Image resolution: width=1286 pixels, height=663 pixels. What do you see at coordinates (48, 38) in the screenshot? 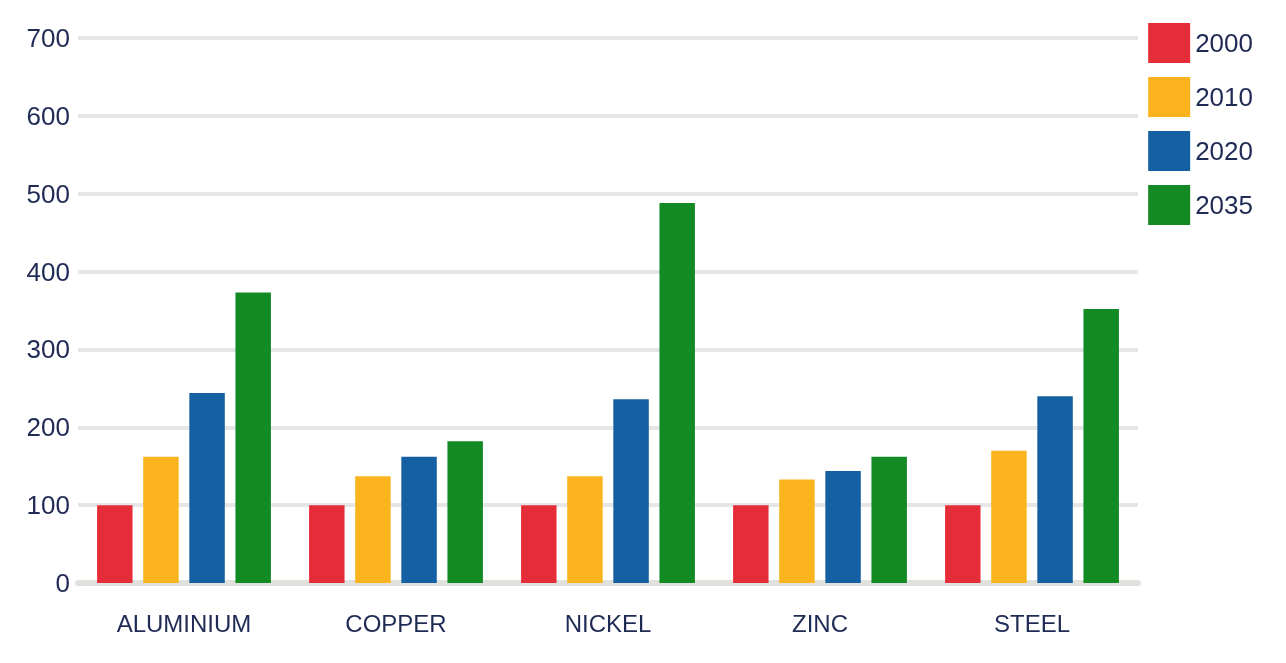
I see `y-tick-label: 700` at bounding box center [48, 38].